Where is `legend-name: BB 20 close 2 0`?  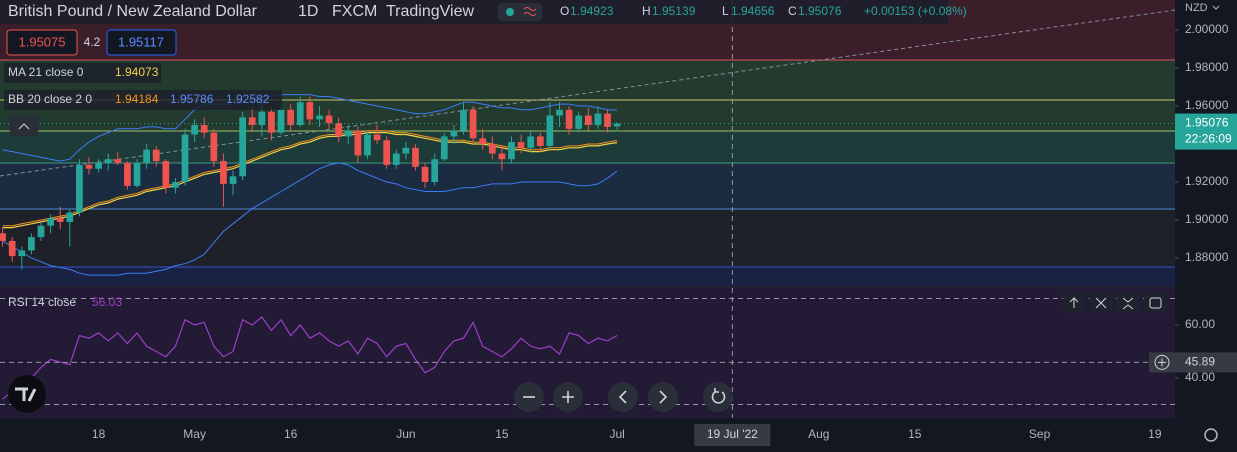
legend-name: BB 20 close 2 0 is located at coordinates (50, 99).